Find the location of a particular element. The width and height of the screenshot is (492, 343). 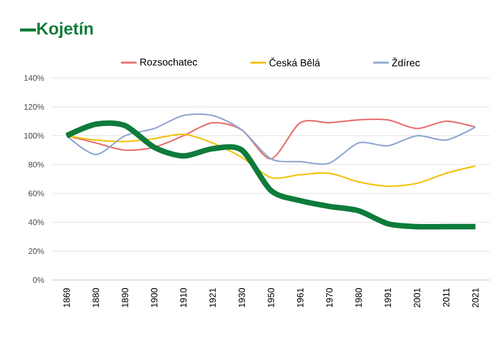

x-tick-label: 1910 is located at coordinates (183, 298).